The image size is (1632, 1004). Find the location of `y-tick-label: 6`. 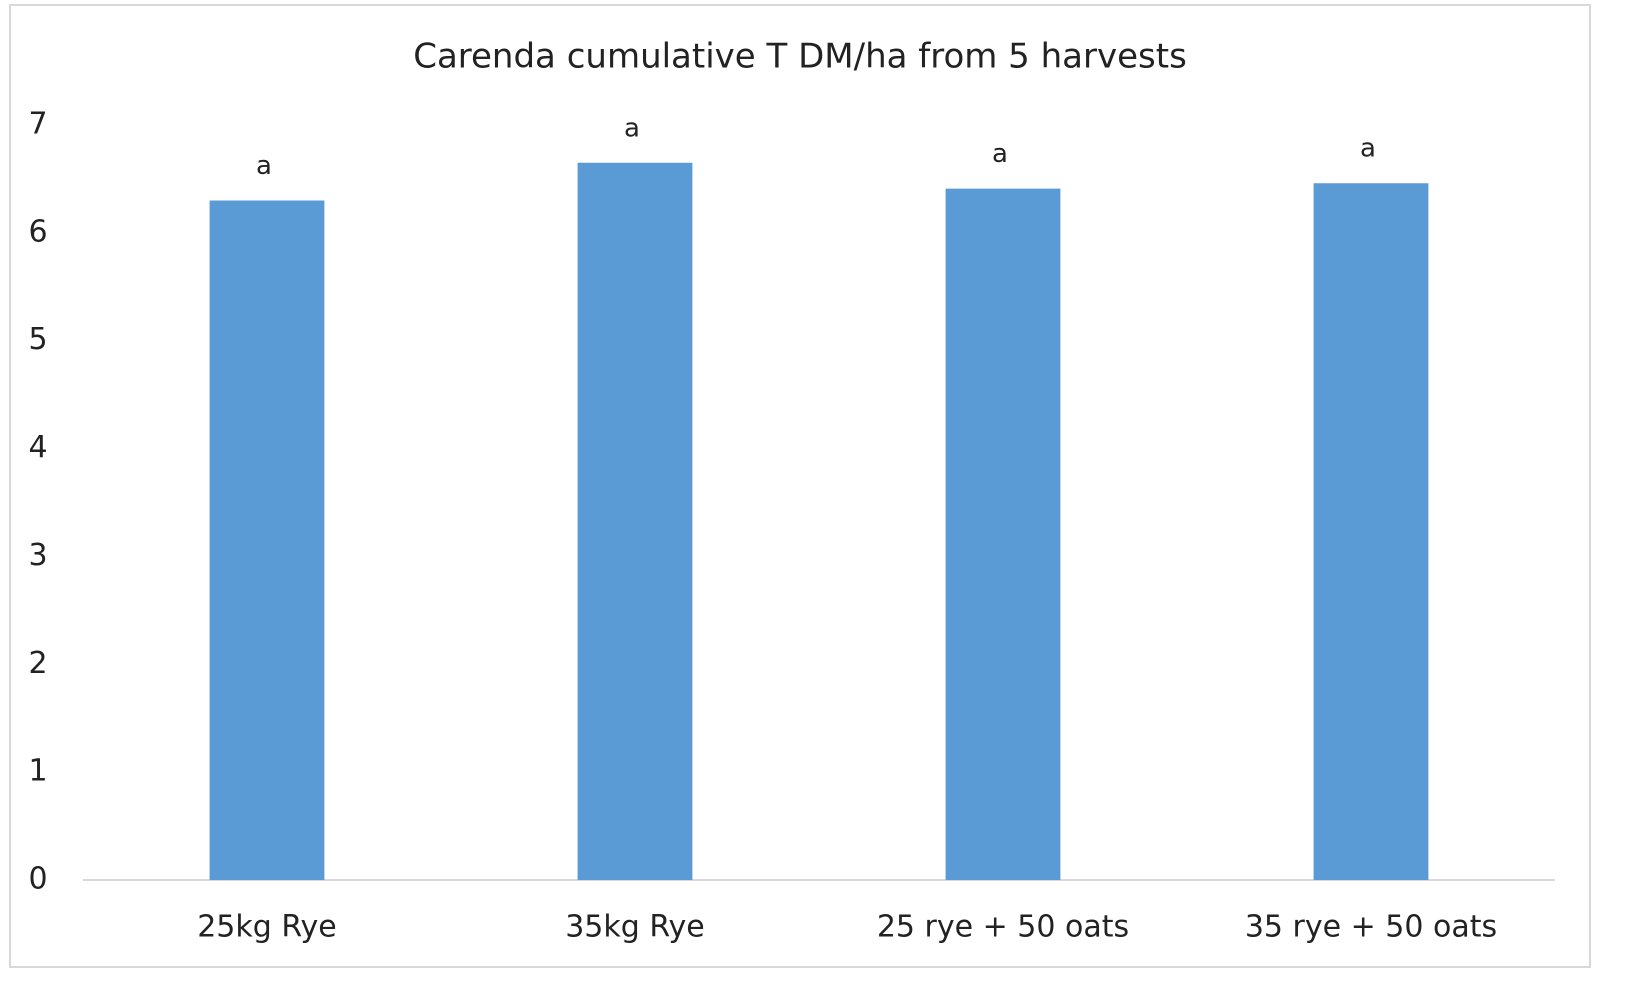

y-tick-label: 6 is located at coordinates (37, 231).